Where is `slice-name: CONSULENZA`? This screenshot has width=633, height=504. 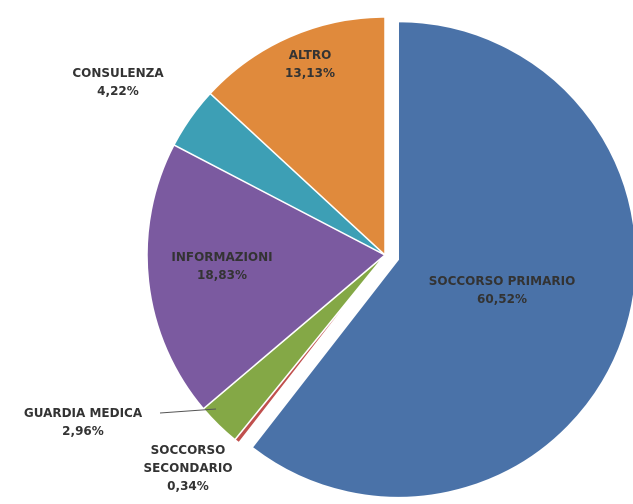 slice-name: CONSULENZA is located at coordinates (118, 73).